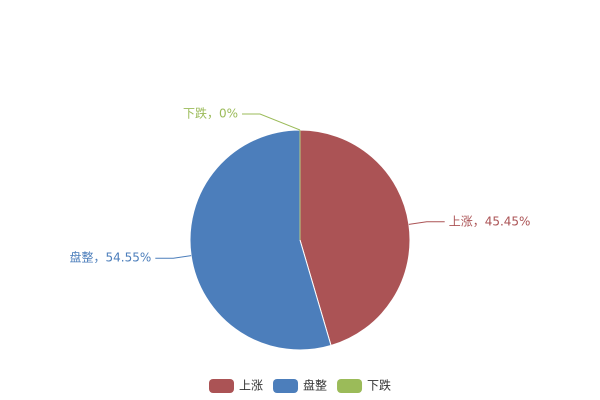 This screenshot has width=600, height=400. I want to click on pie-slice, so click(355, 238).